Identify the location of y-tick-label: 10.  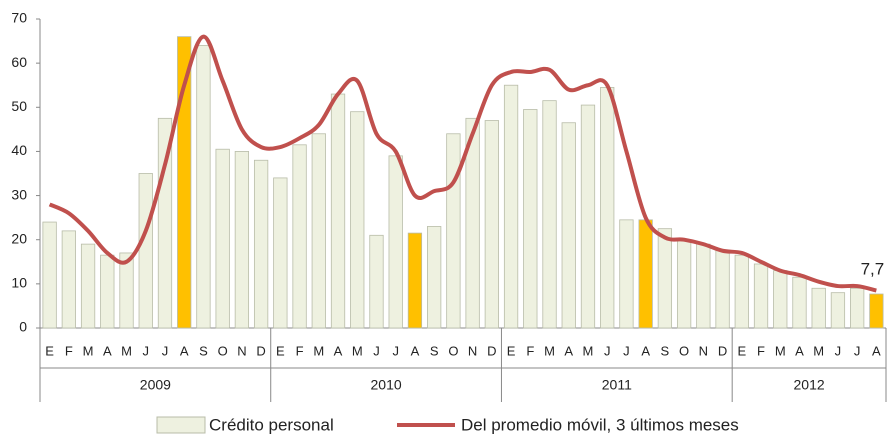
(19, 283).